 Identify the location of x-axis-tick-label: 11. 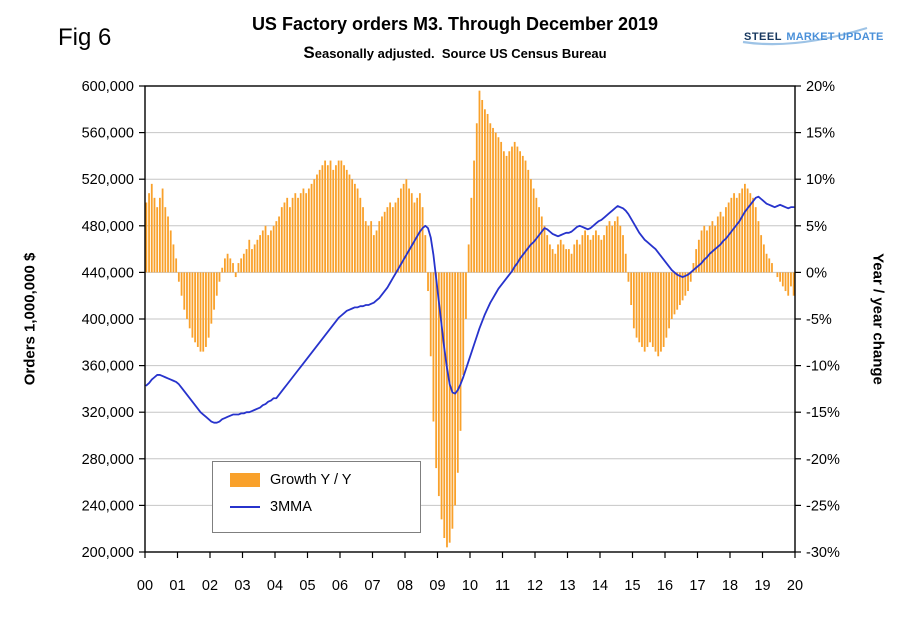
(502, 586).